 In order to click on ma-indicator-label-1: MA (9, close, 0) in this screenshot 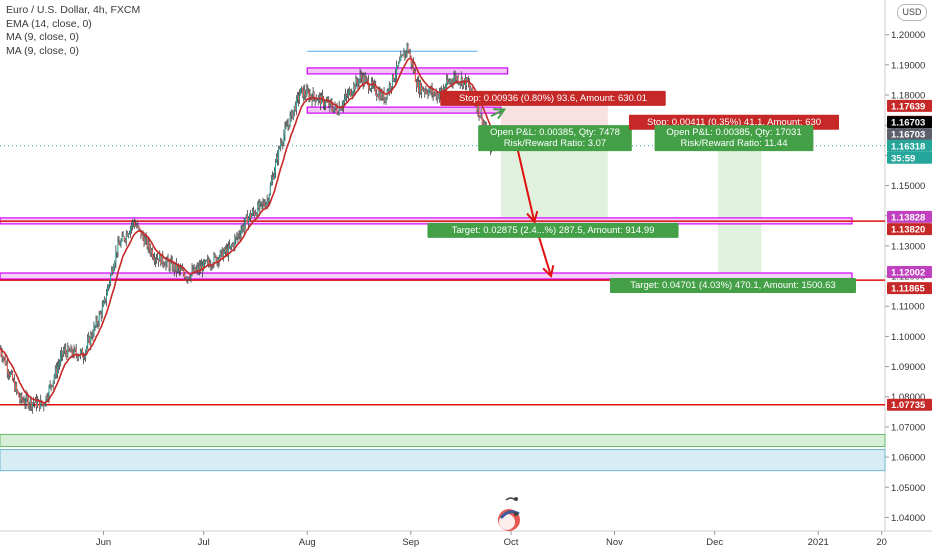, I will do `click(42, 37)`.